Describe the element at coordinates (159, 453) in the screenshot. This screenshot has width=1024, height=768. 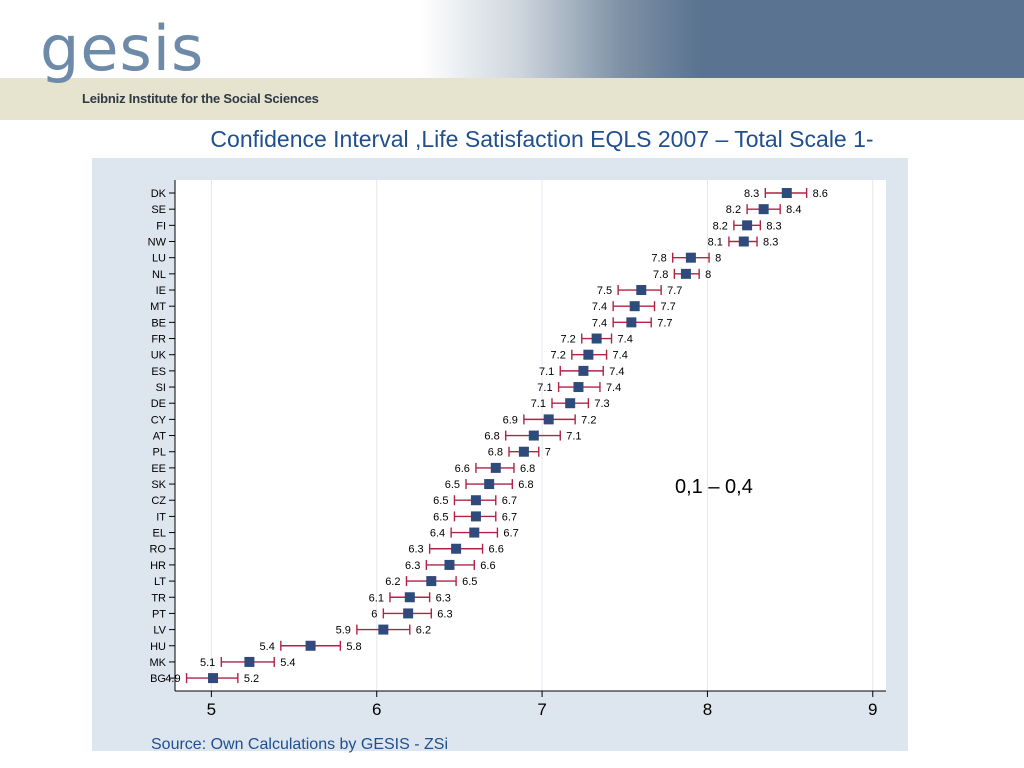
I see `country-label: PL` at that location.